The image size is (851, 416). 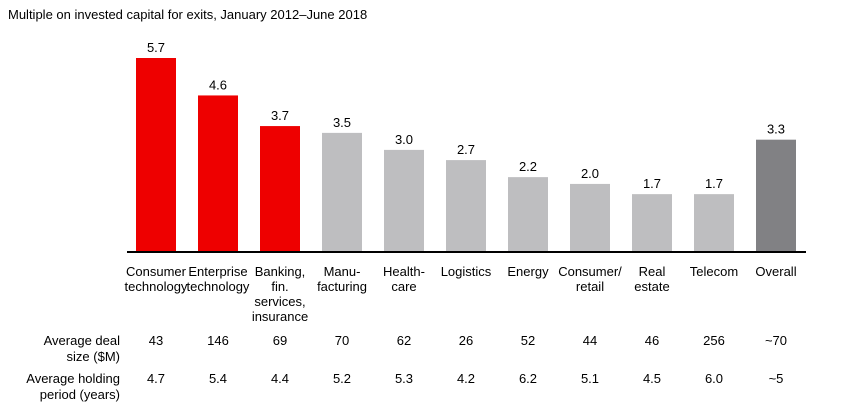 What do you see at coordinates (342, 279) in the screenshot?
I see `category-label: Manu- facturing` at bounding box center [342, 279].